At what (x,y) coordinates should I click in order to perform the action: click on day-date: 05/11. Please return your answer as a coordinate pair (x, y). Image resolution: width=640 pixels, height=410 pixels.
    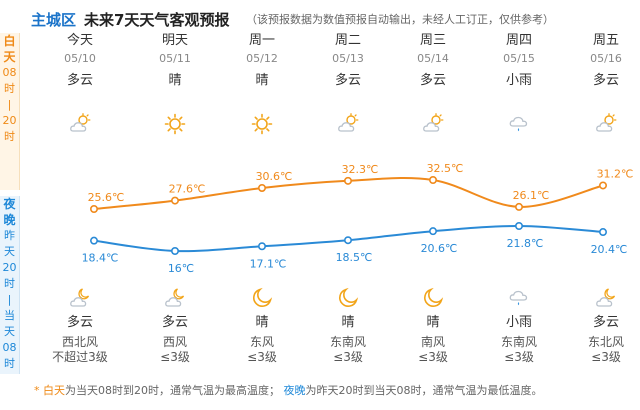
    Looking at the image, I should click on (175, 58).